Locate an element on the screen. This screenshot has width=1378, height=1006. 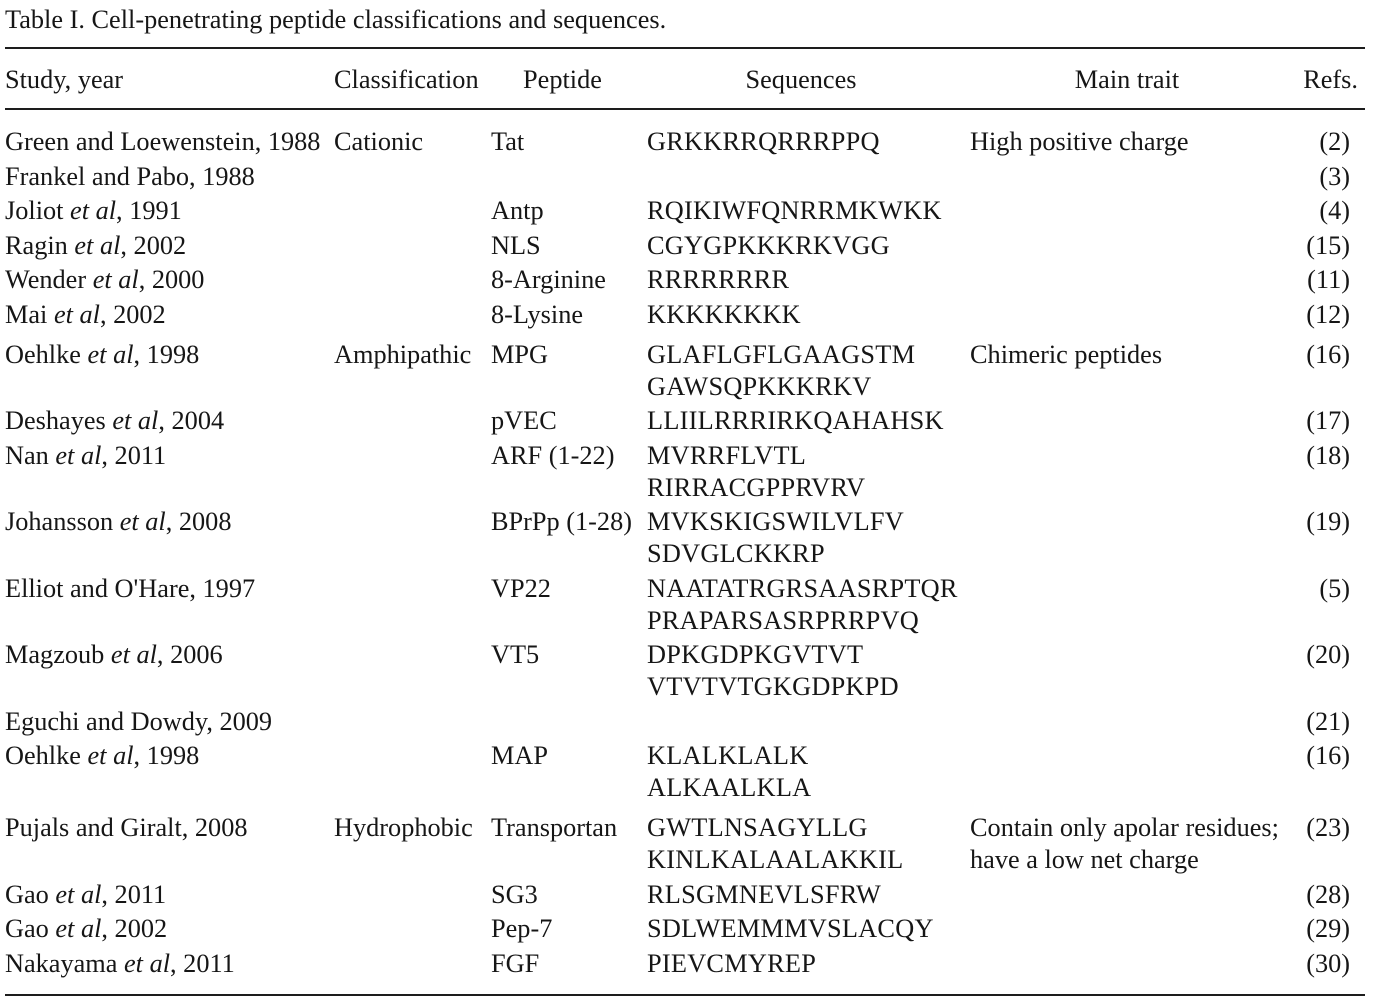
cell-sequences: KLALKLALK ALKAALKLA is located at coordinates (801, 772).